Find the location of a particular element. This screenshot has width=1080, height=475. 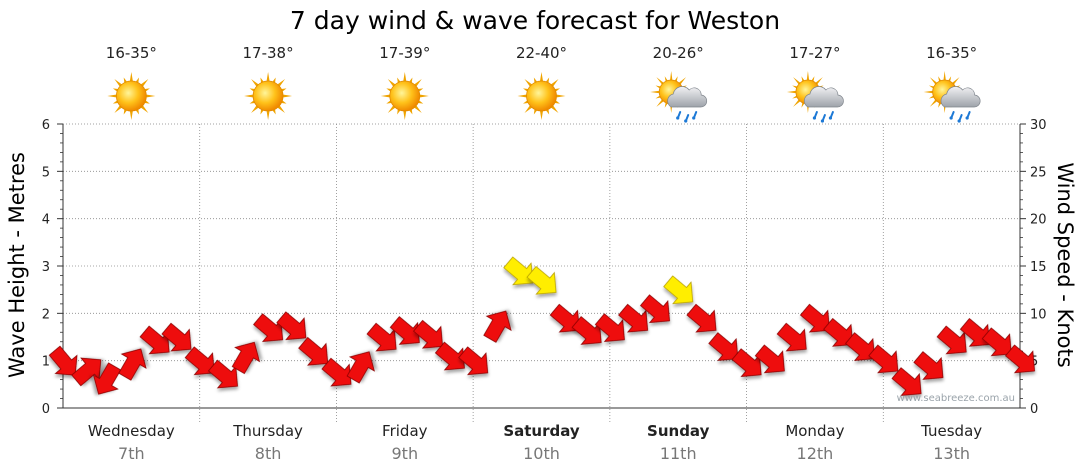

day-name-label: Tuesday is located at coordinates (951, 431).